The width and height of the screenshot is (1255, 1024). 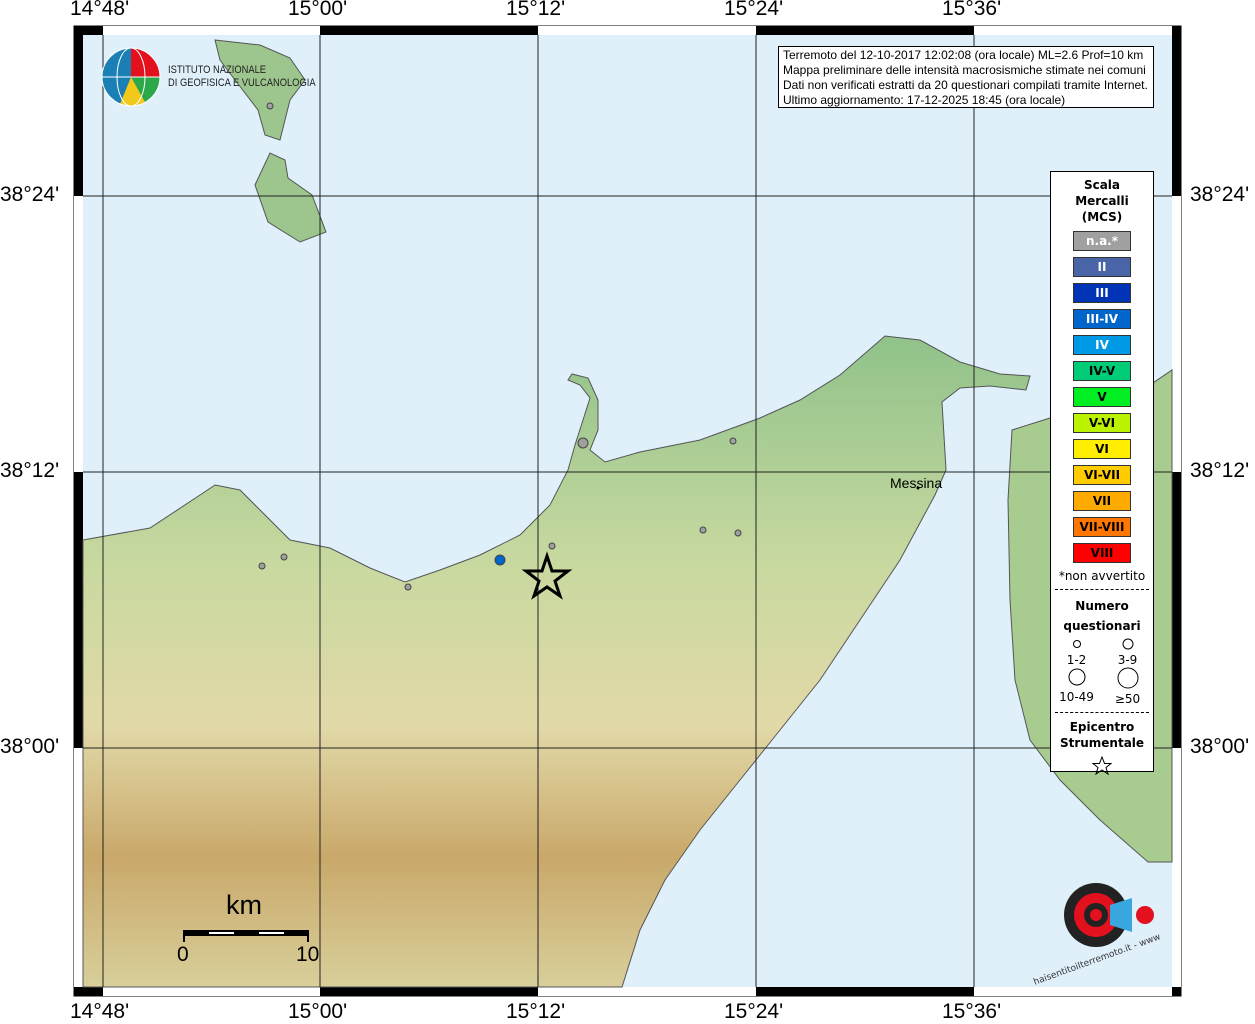 I want to click on scale-unit: km, so click(x=244, y=905).